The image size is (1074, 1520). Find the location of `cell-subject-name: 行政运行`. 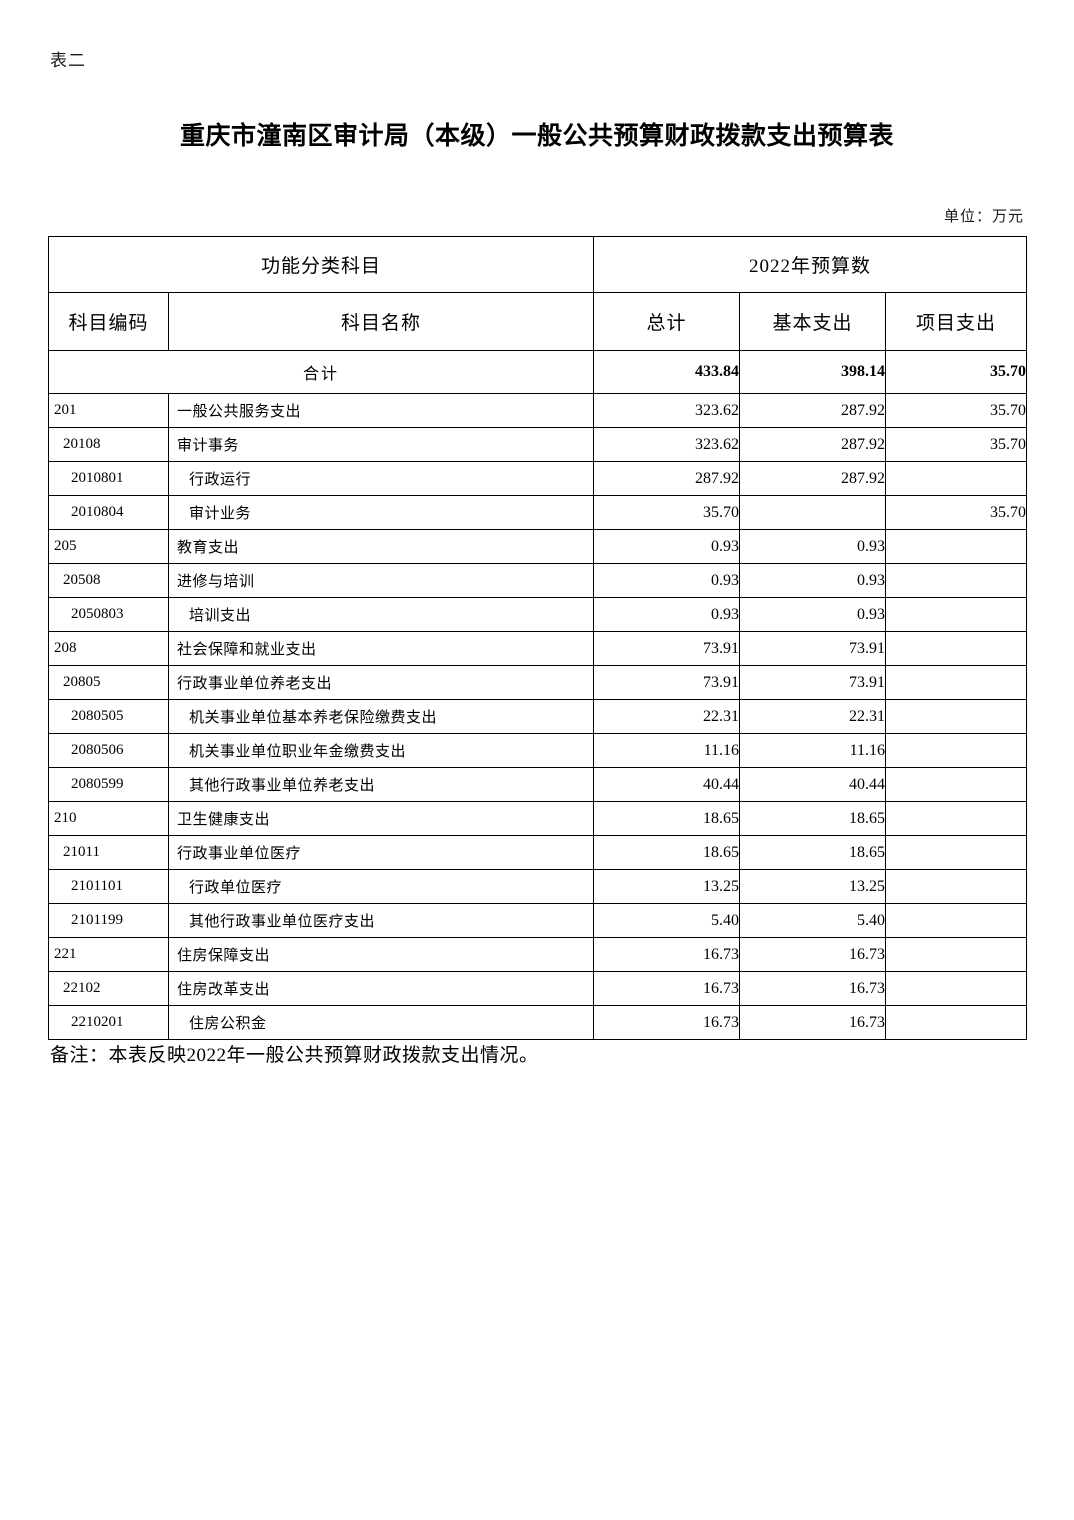

cell-subject-name: 行政运行 is located at coordinates (381, 478).